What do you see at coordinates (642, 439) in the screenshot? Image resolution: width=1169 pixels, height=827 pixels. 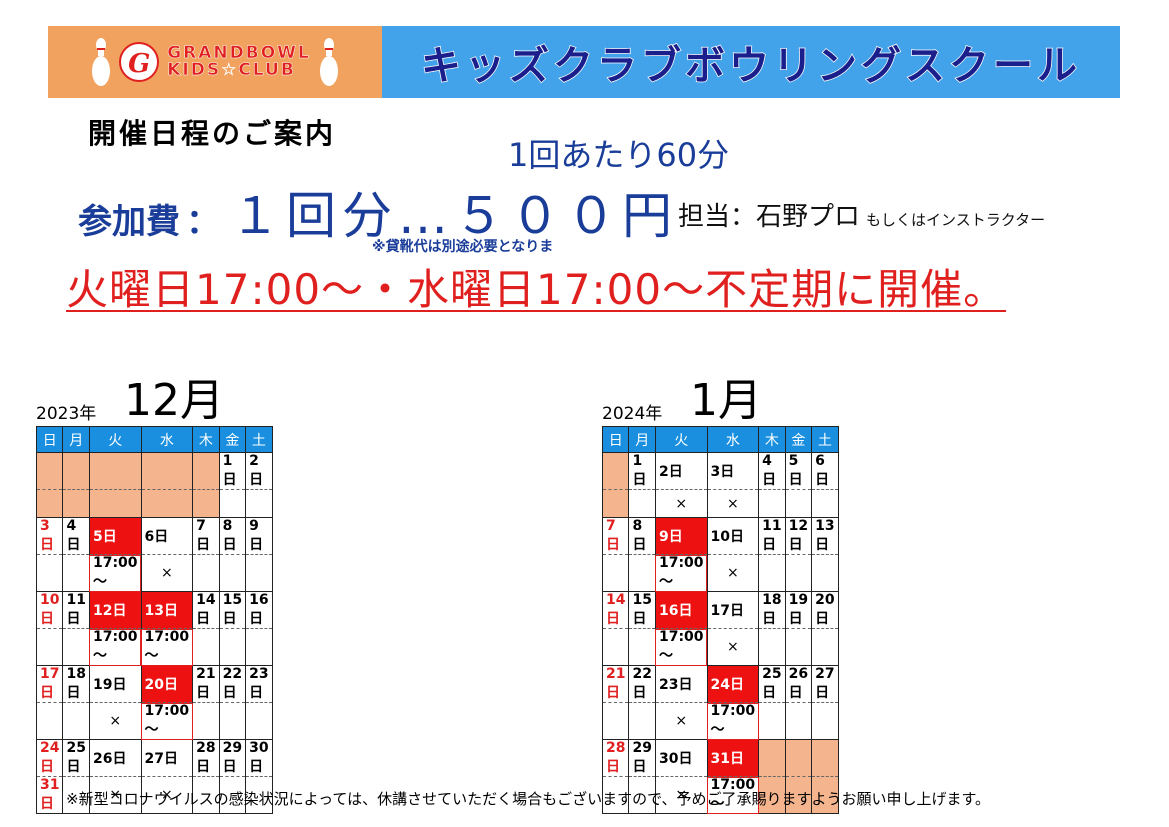 I see `weekday-header: 月` at bounding box center [642, 439].